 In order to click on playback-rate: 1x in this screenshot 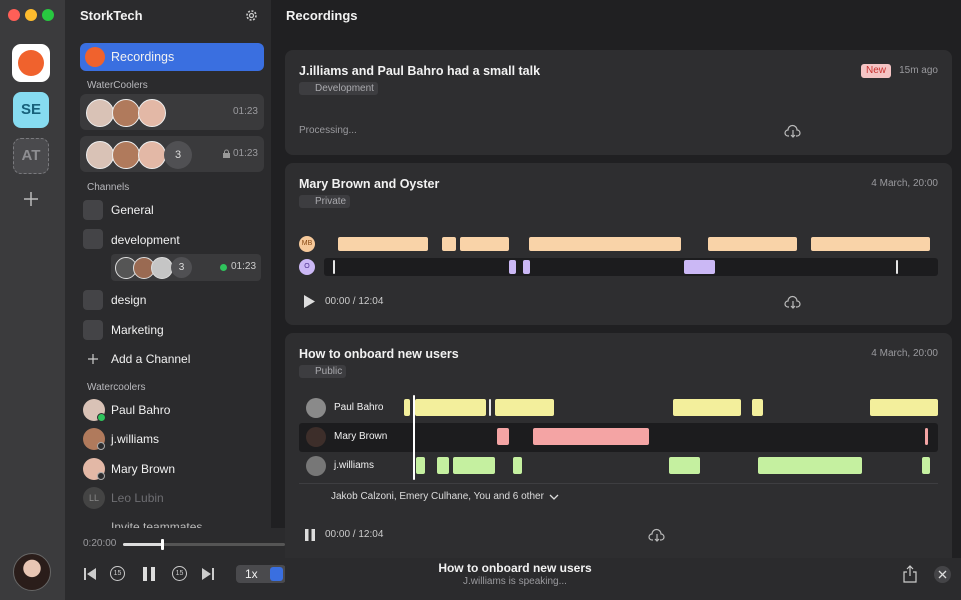, I will do `click(261, 574)`.